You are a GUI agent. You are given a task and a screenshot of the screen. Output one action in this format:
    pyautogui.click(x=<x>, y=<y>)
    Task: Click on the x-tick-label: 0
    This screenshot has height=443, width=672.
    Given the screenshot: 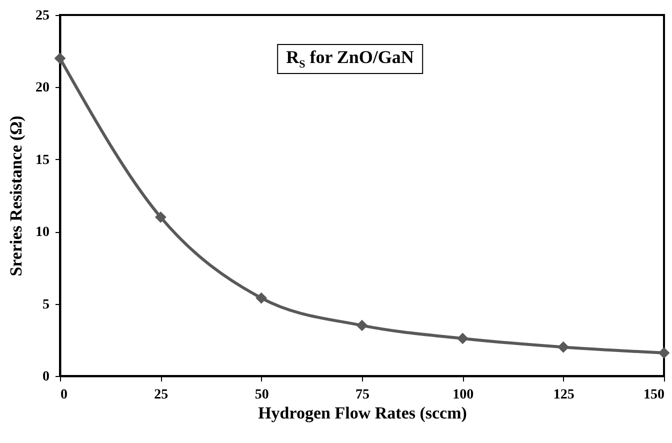 What is the action you would take?
    pyautogui.click(x=64, y=395)
    